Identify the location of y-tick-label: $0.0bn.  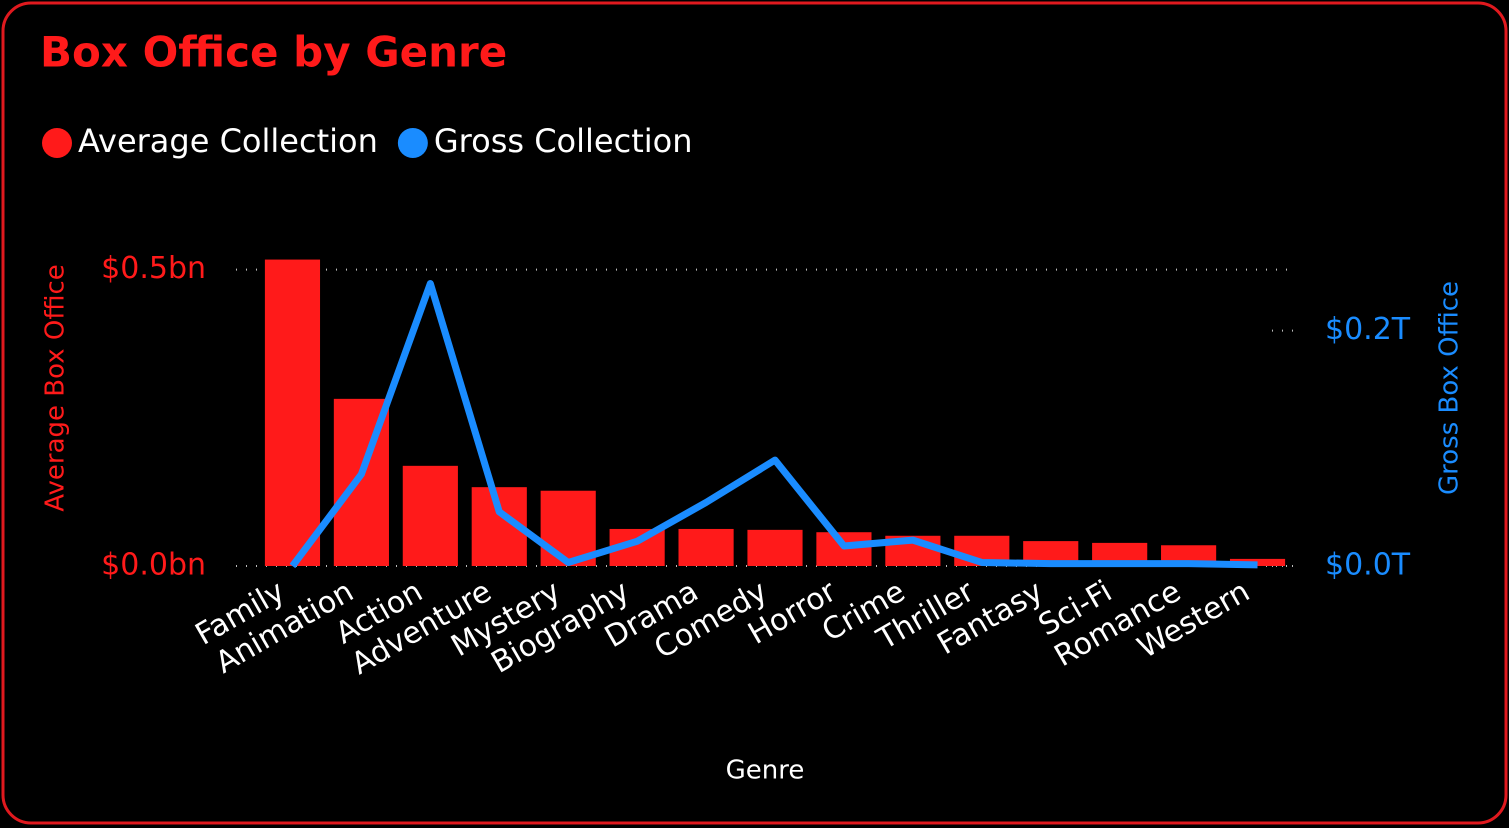
(153, 565).